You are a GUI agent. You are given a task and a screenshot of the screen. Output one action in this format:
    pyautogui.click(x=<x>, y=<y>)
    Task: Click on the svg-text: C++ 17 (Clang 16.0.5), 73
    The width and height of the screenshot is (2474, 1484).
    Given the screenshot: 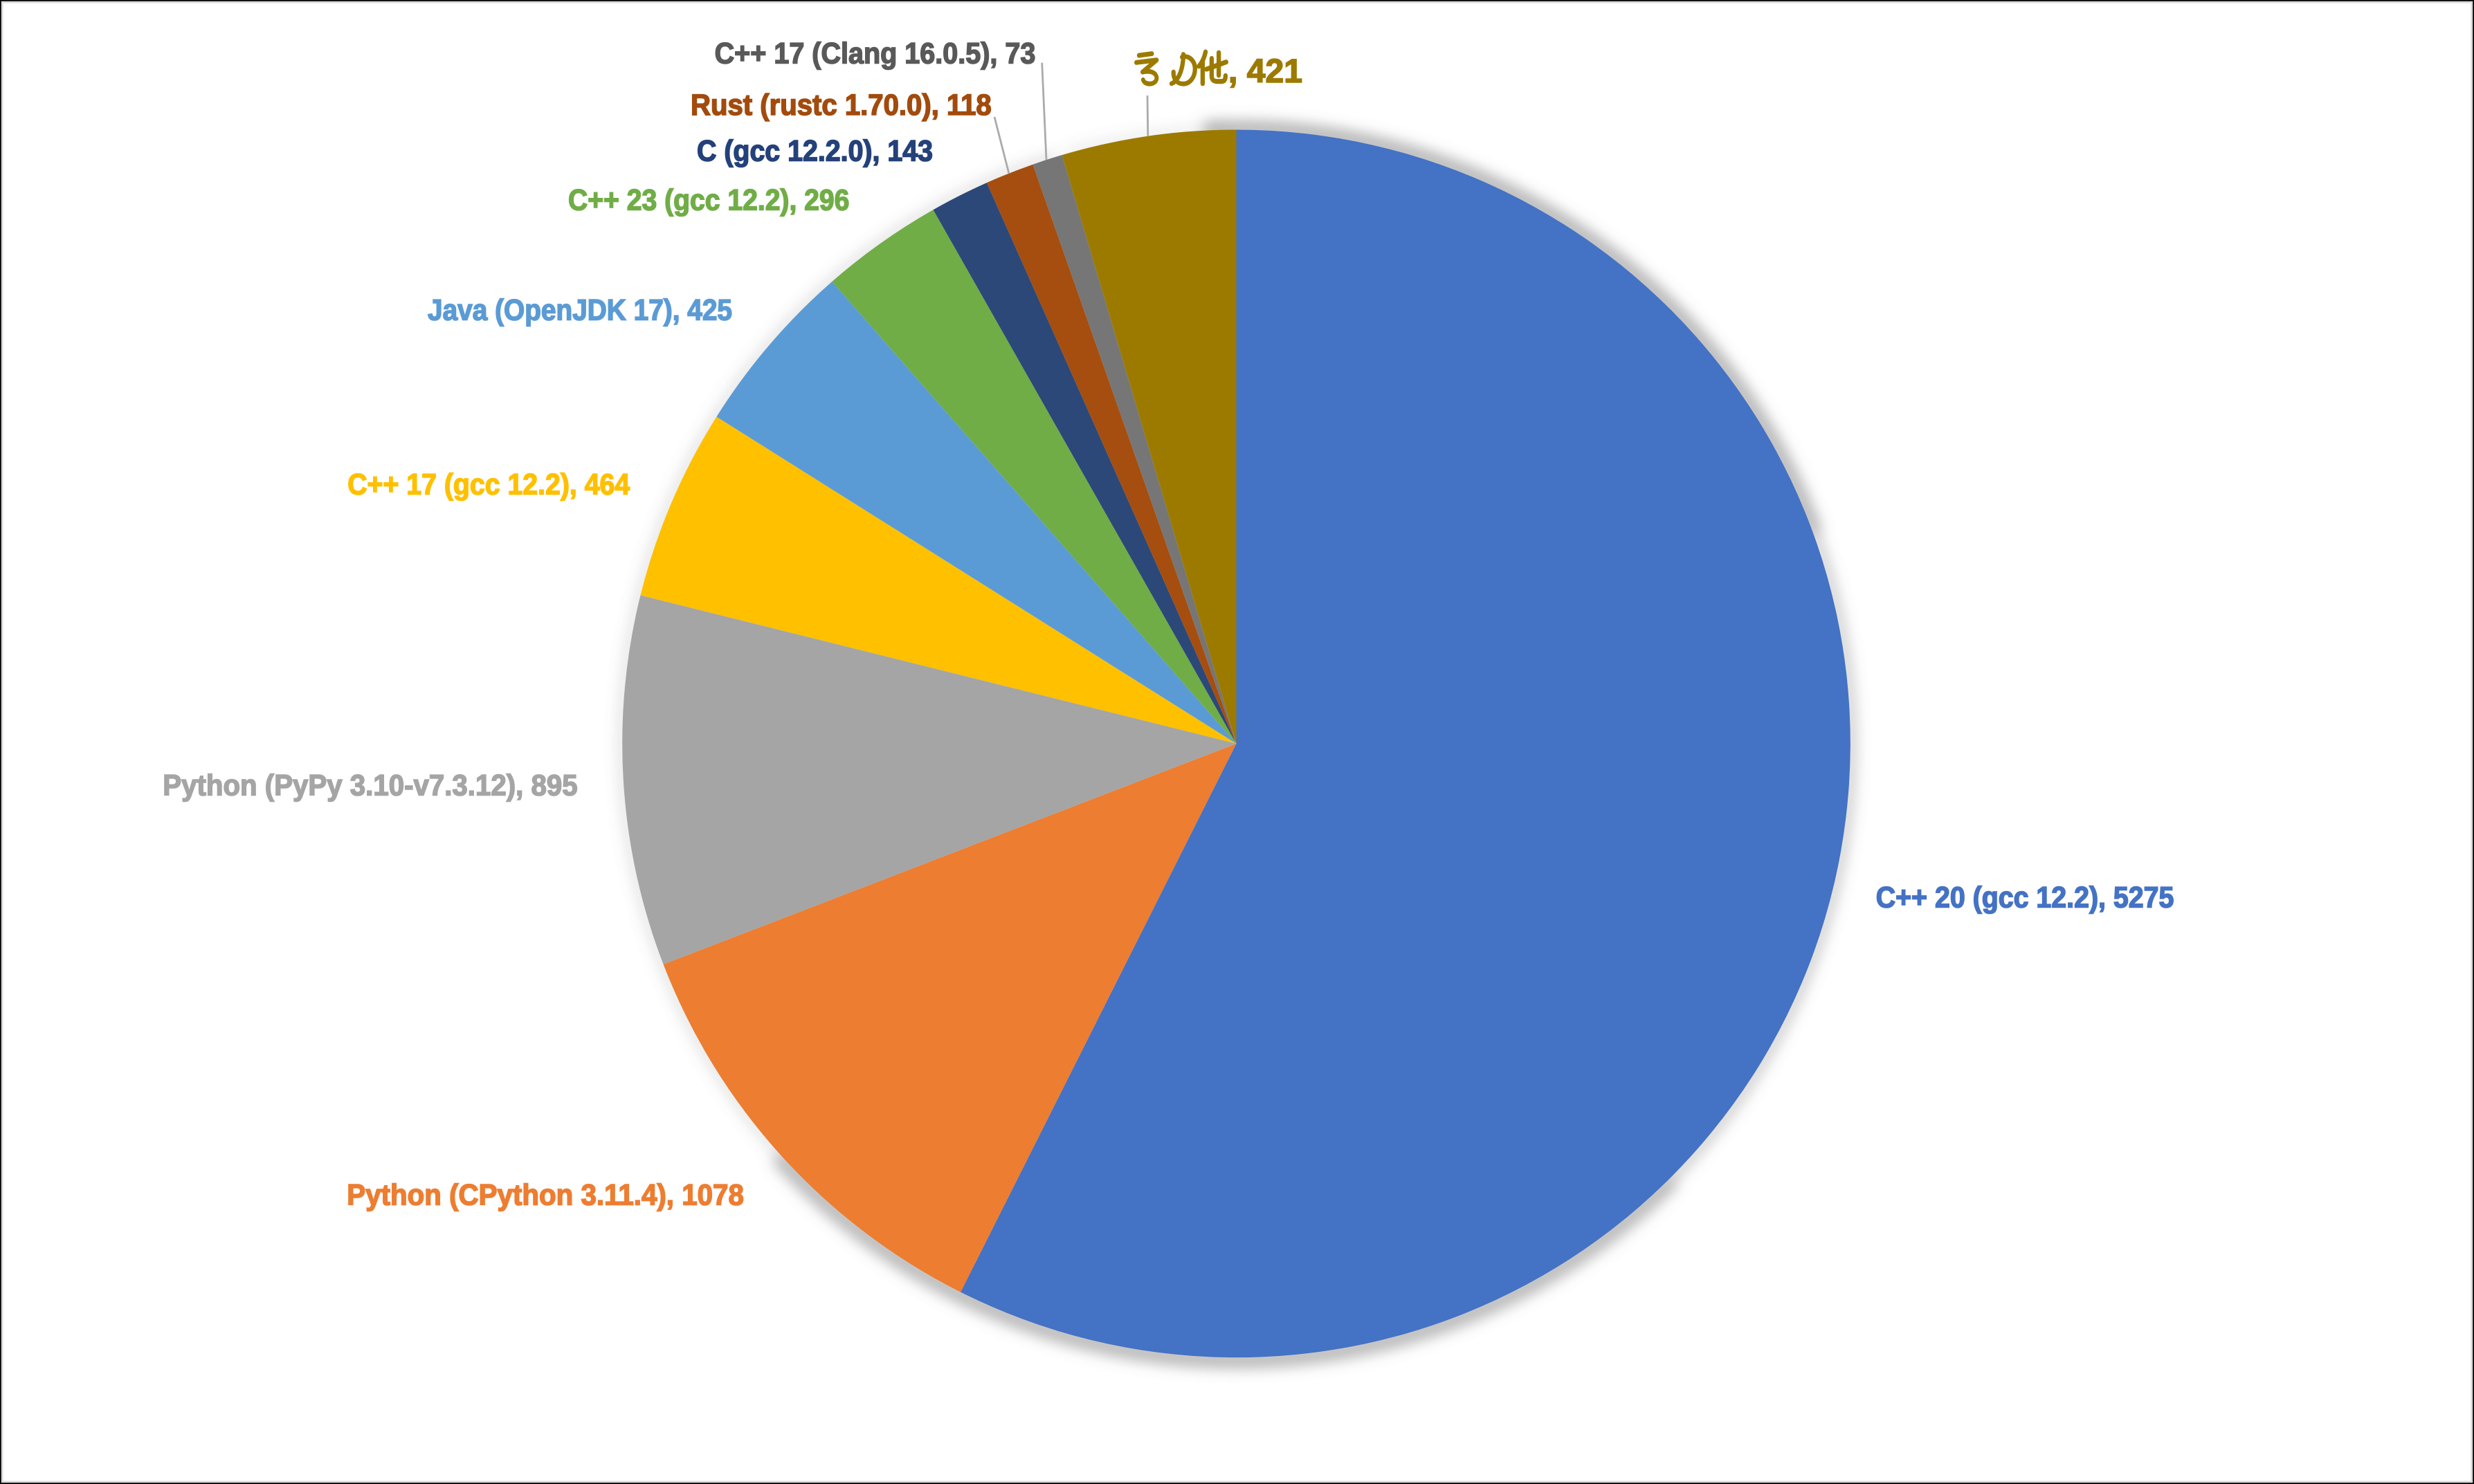 What is the action you would take?
    pyautogui.click(x=876, y=54)
    